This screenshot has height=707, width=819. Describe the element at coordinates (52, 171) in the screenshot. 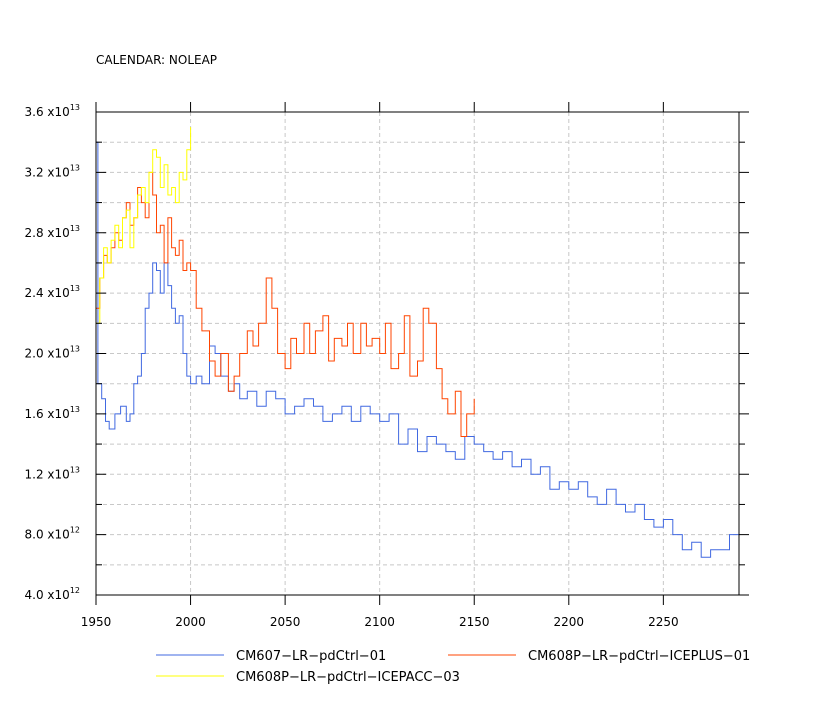

I see `y-tick-label: 3.2 x10¹³` at that location.